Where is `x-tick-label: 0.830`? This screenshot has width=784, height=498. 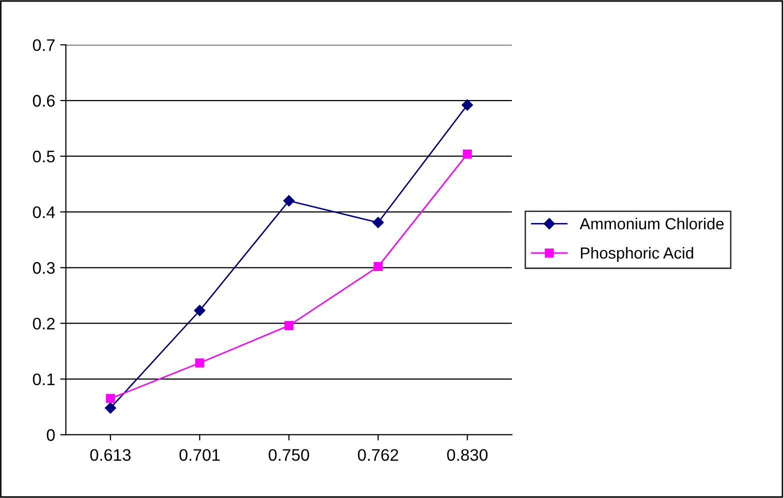
x-tick-label: 0.830 is located at coordinates (467, 455).